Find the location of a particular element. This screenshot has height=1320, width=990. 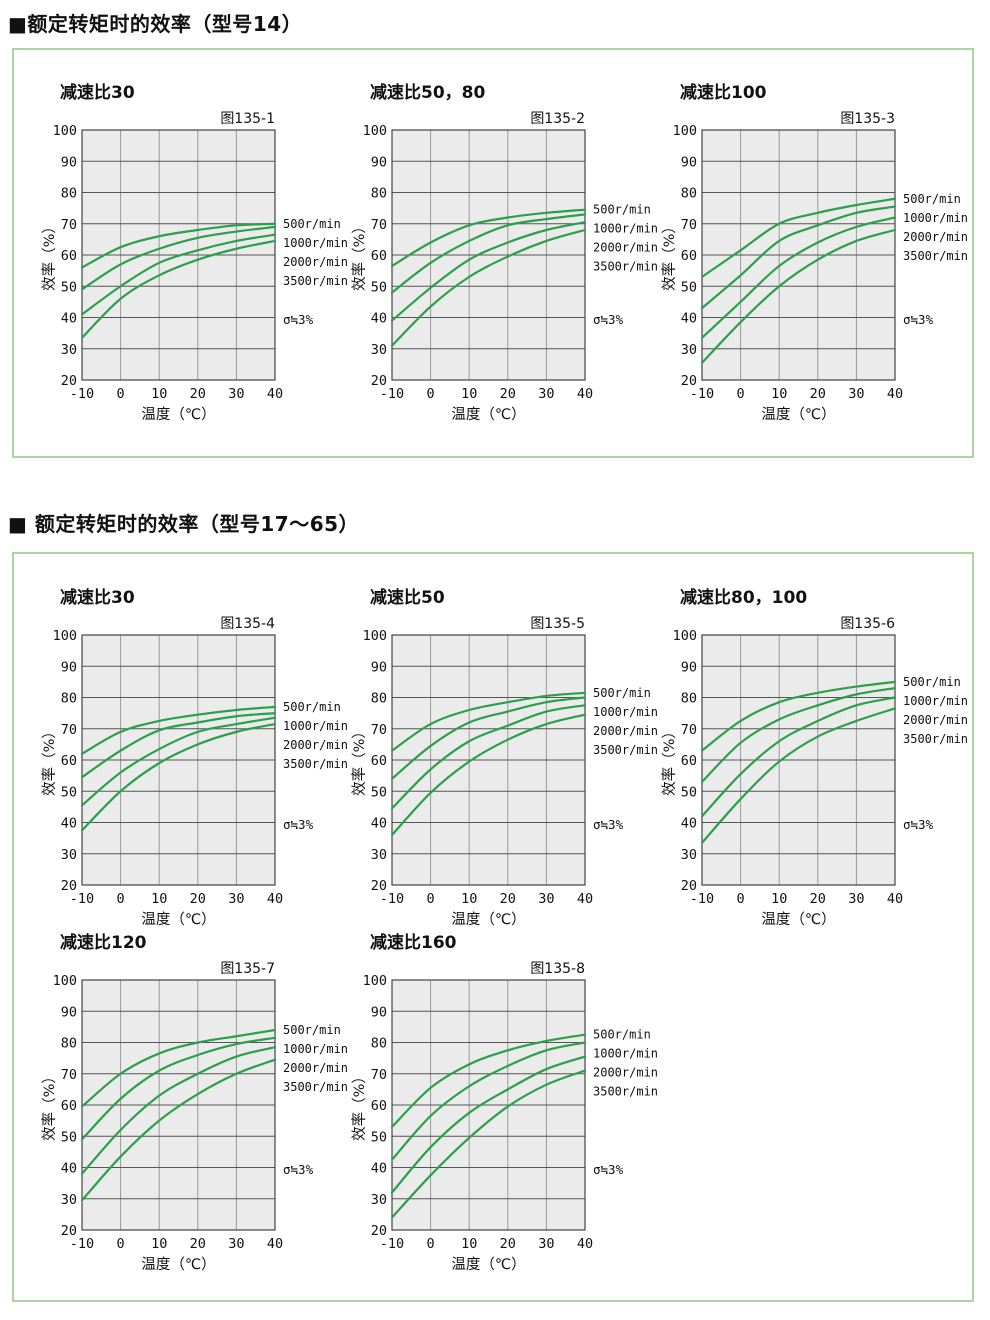

y-axis-title: 效率（%） is located at coordinates (359, 1105).